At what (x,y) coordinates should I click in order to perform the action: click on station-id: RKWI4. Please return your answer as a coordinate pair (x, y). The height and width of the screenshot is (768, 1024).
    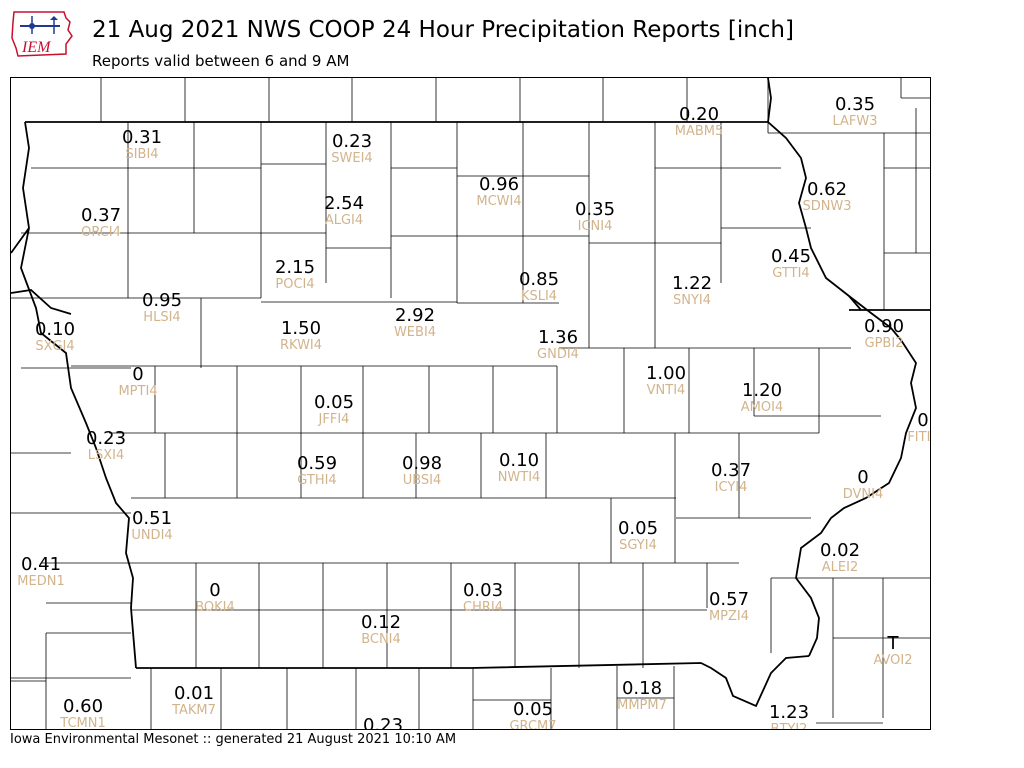
    Looking at the image, I should click on (301, 345).